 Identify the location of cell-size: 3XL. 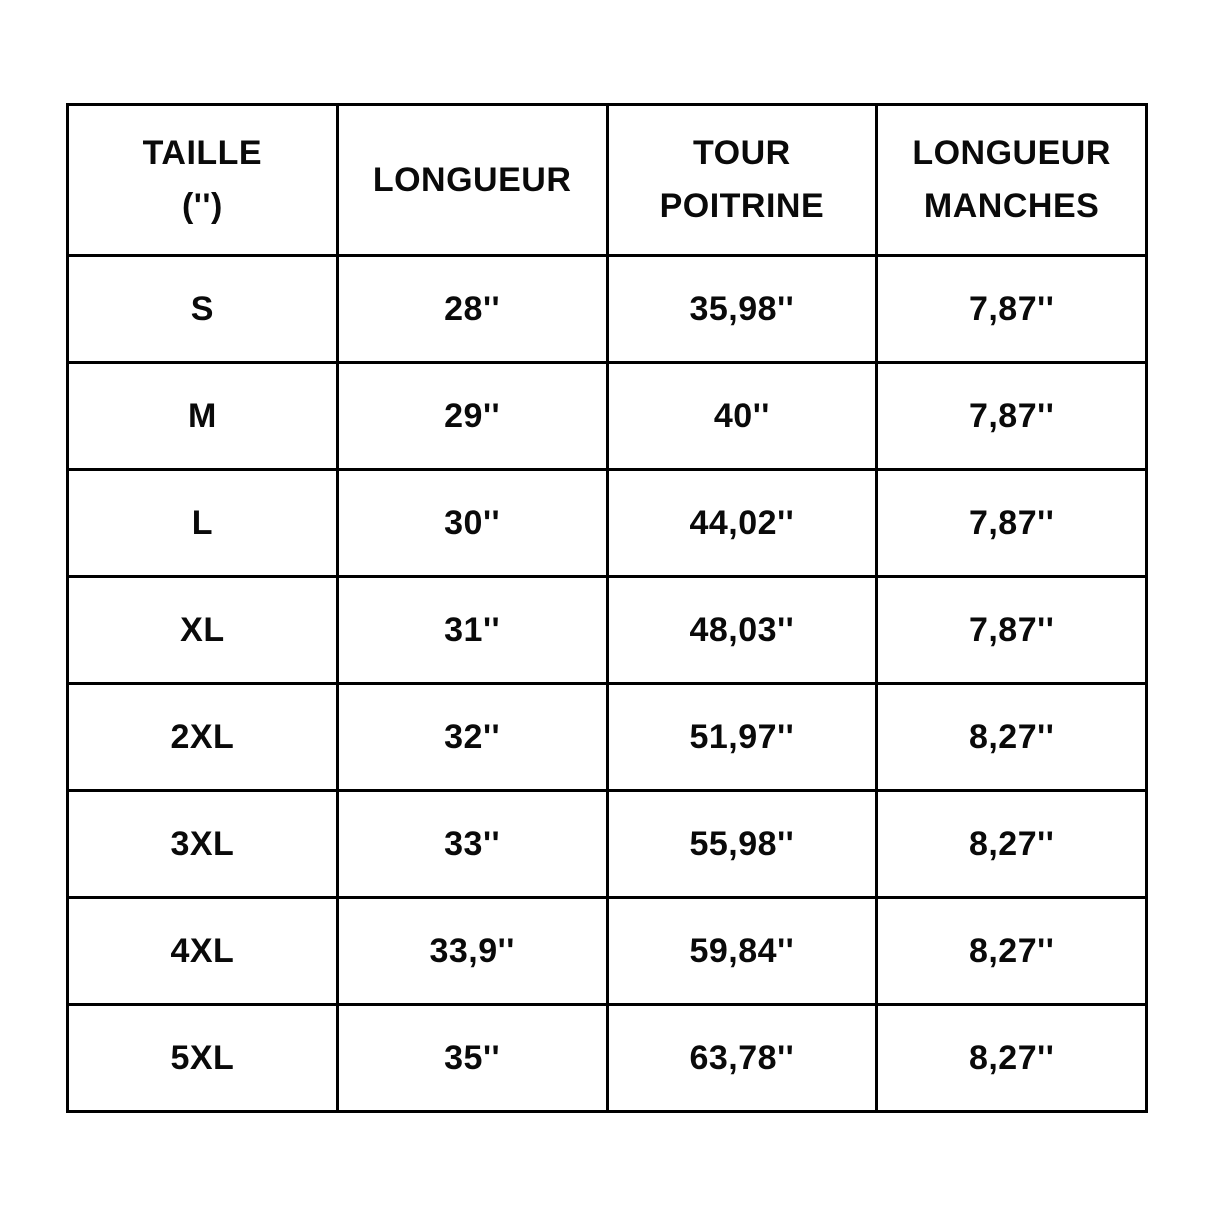
(202, 844).